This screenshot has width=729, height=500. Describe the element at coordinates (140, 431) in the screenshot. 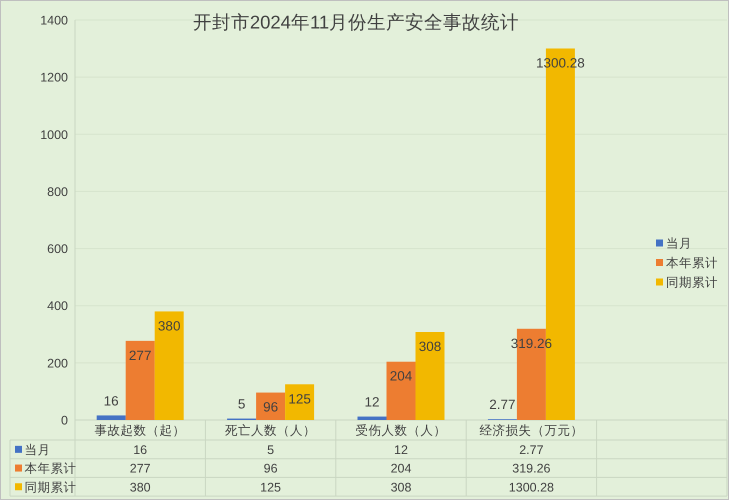

I see `category-label: 事故起数（起）` at that location.